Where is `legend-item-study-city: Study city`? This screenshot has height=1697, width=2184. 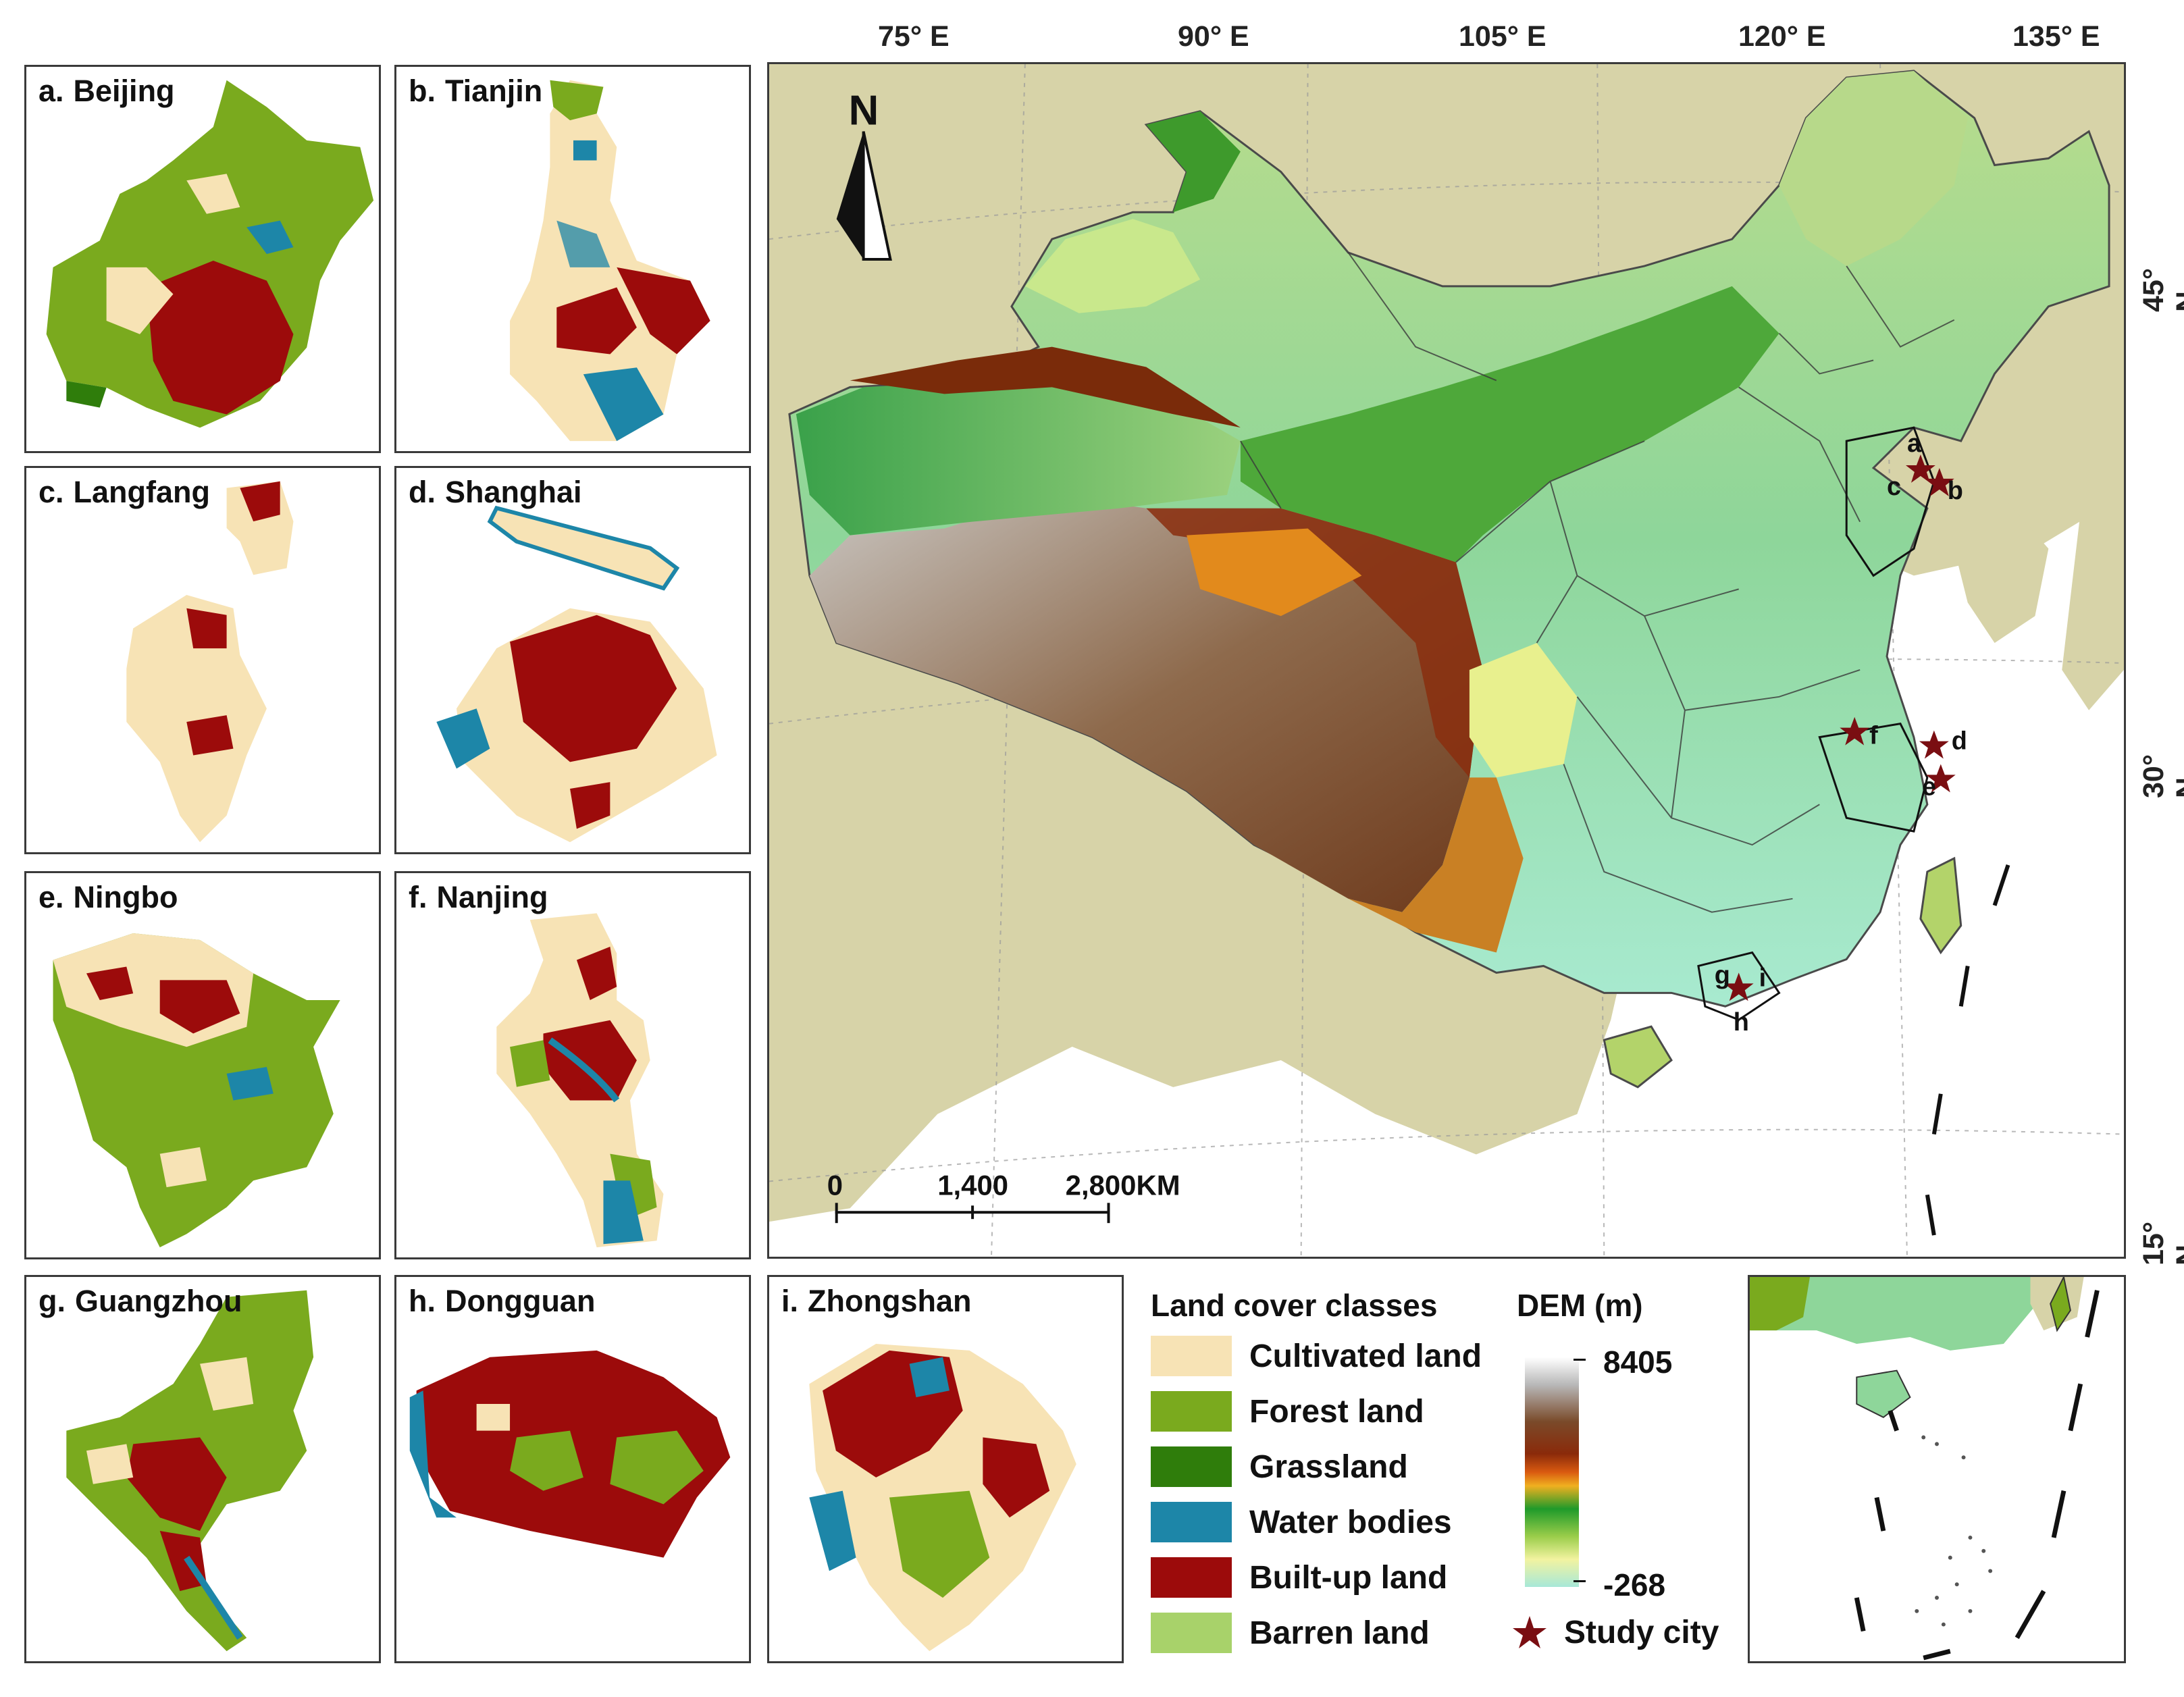 legend-item-study-city: Study city is located at coordinates (1615, 1632).